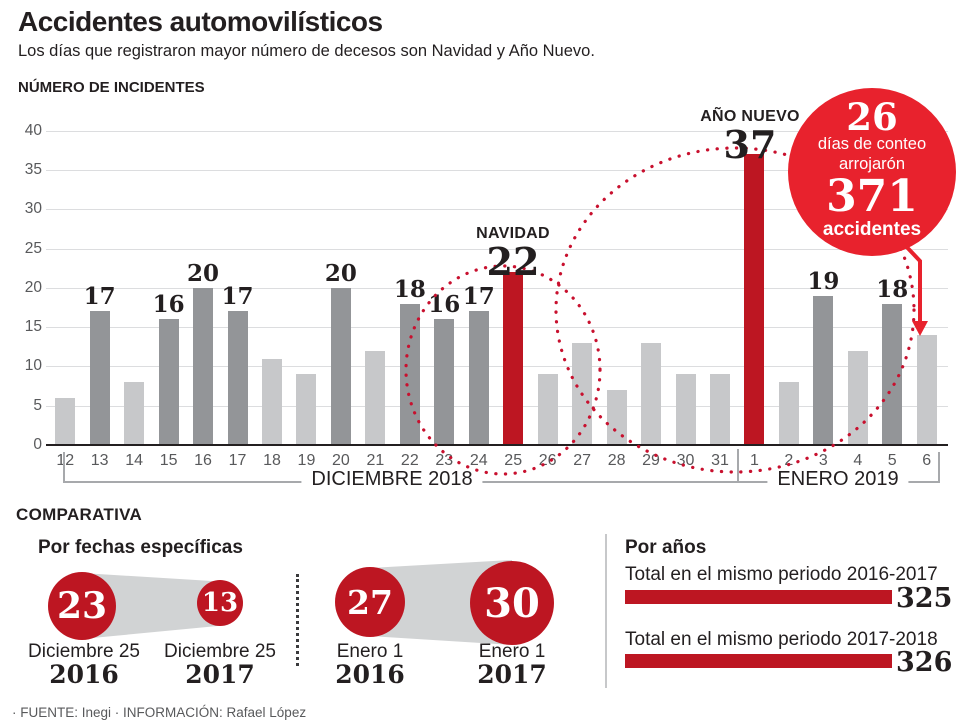 The image size is (958, 728). What do you see at coordinates (513, 261) in the screenshot?
I see `navidad-value: 22` at bounding box center [513, 261].